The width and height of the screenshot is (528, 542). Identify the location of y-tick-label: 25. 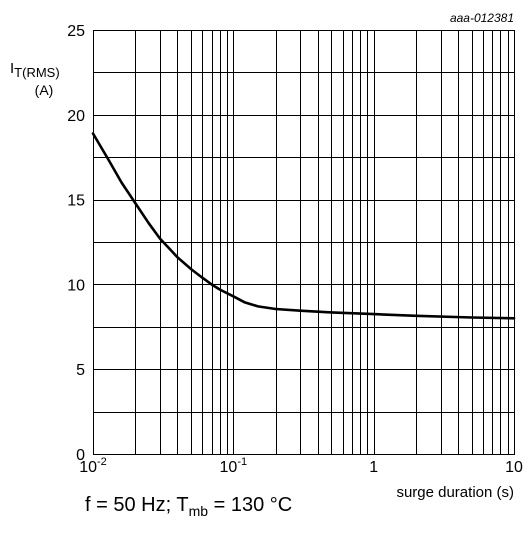
(76, 31).